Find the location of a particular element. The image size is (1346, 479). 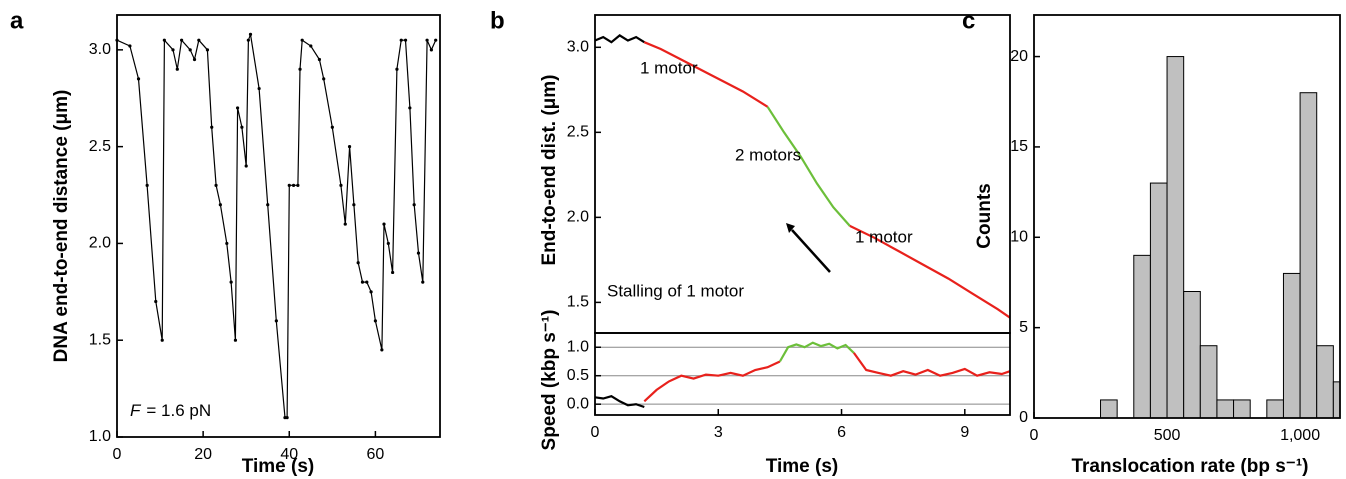

x-tick-label: 6 is located at coordinates (841, 432).